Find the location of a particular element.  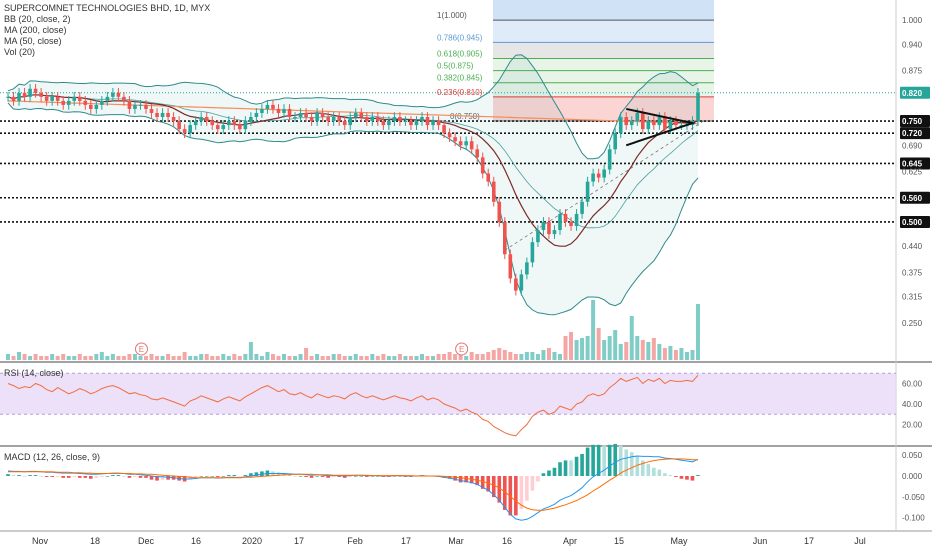

price-axis-label: 1.000 is located at coordinates (912, 20).